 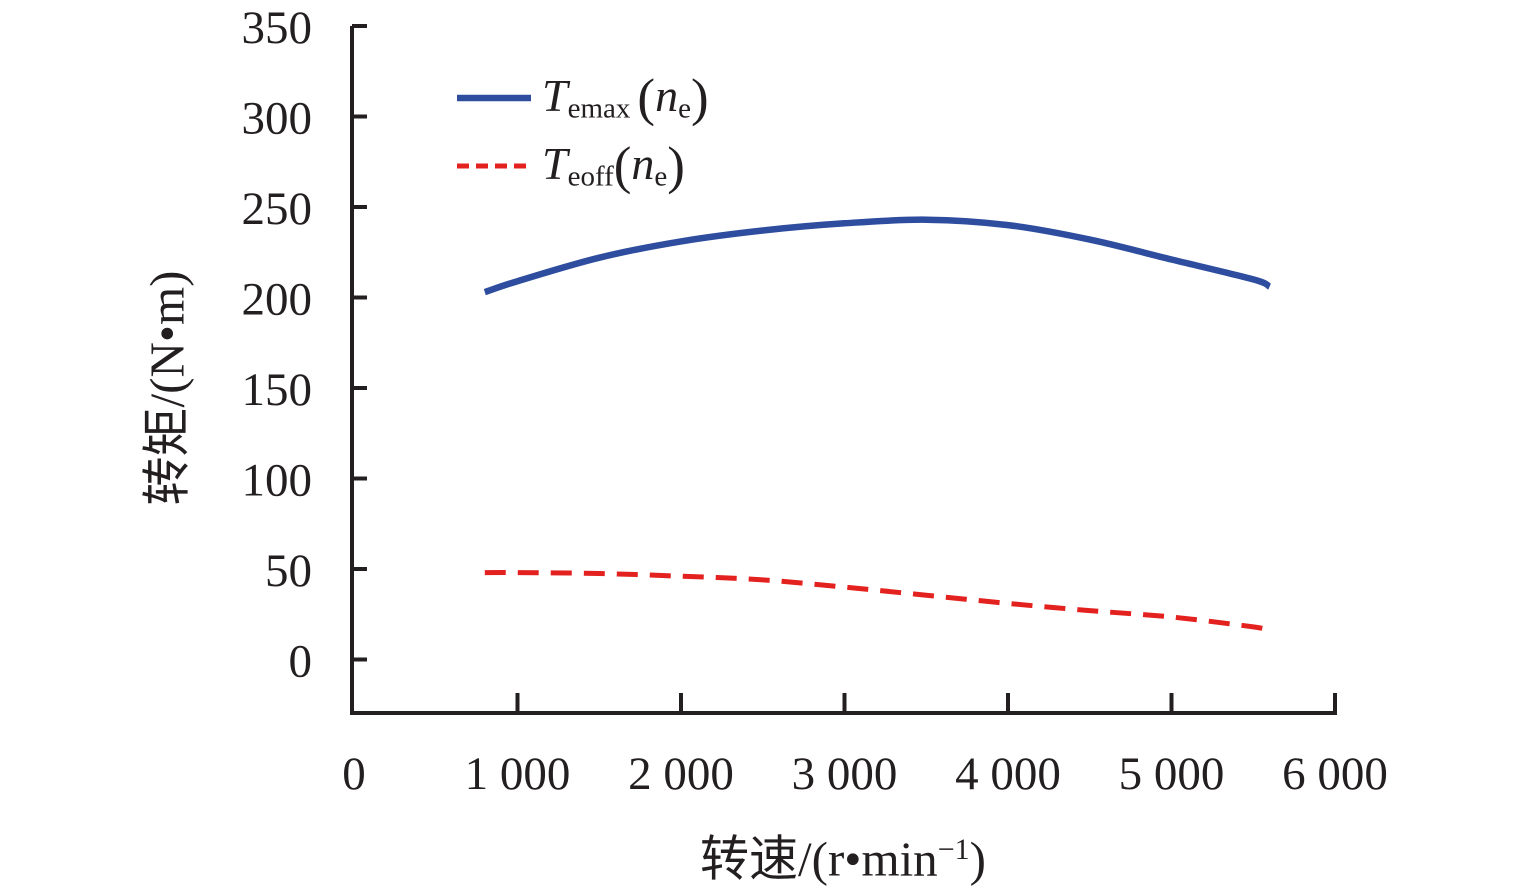 I want to click on legend-label-temax: Temax (ne), so click(x=625, y=97).